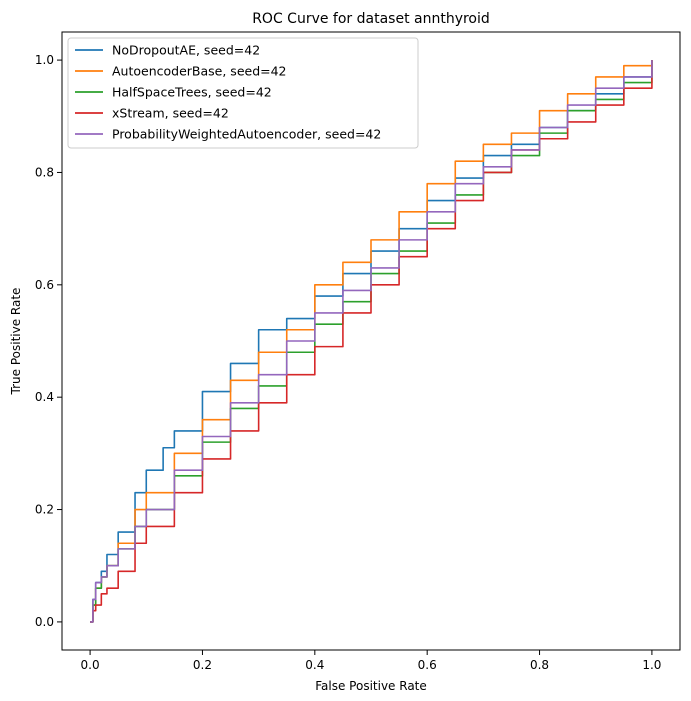 The image size is (691, 701). What do you see at coordinates (314, 665) in the screenshot?
I see `x-tick-label: 0.4` at bounding box center [314, 665].